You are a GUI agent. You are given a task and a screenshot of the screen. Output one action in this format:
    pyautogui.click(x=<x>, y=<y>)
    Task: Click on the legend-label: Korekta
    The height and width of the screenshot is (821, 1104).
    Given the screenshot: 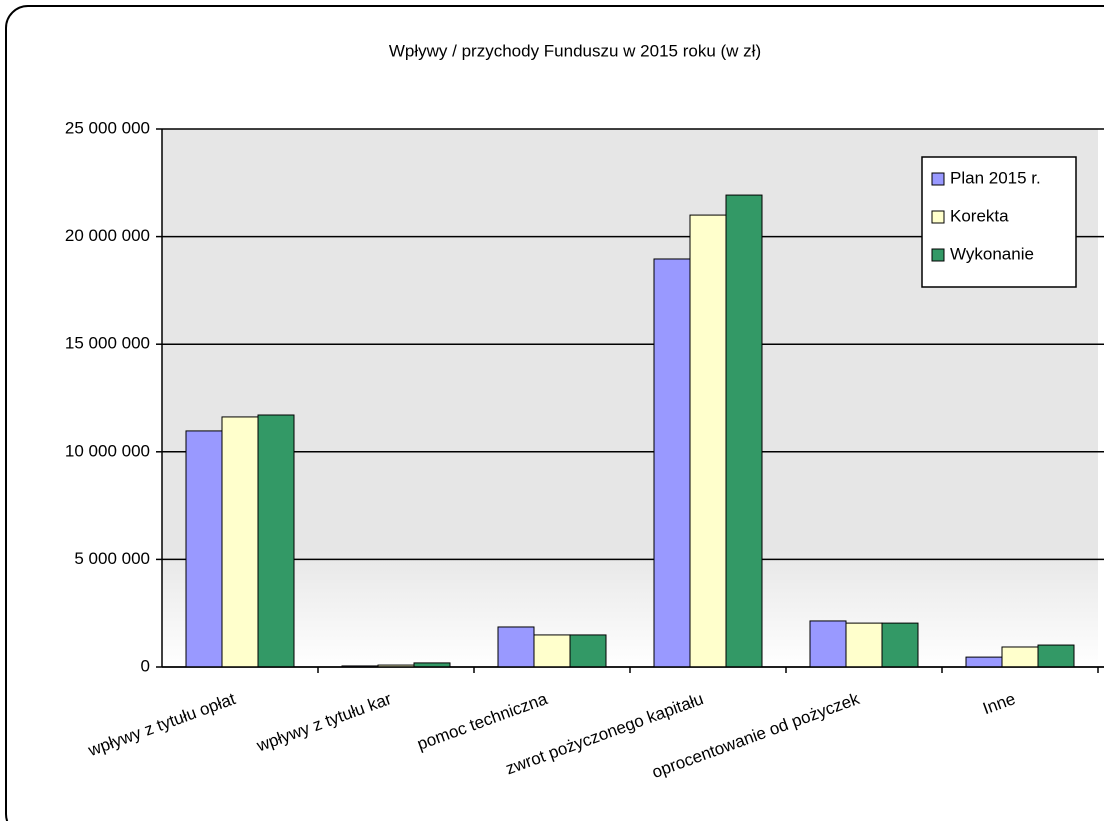 What is the action you would take?
    pyautogui.click(x=979, y=215)
    